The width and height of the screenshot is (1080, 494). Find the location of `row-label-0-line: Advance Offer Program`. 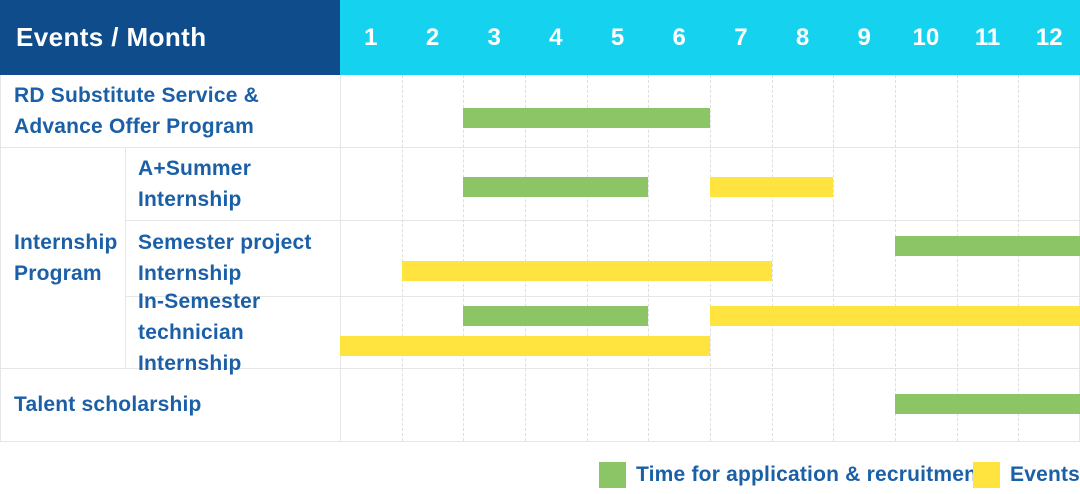

row-label-0-line: Advance Offer Program is located at coordinates (134, 126).